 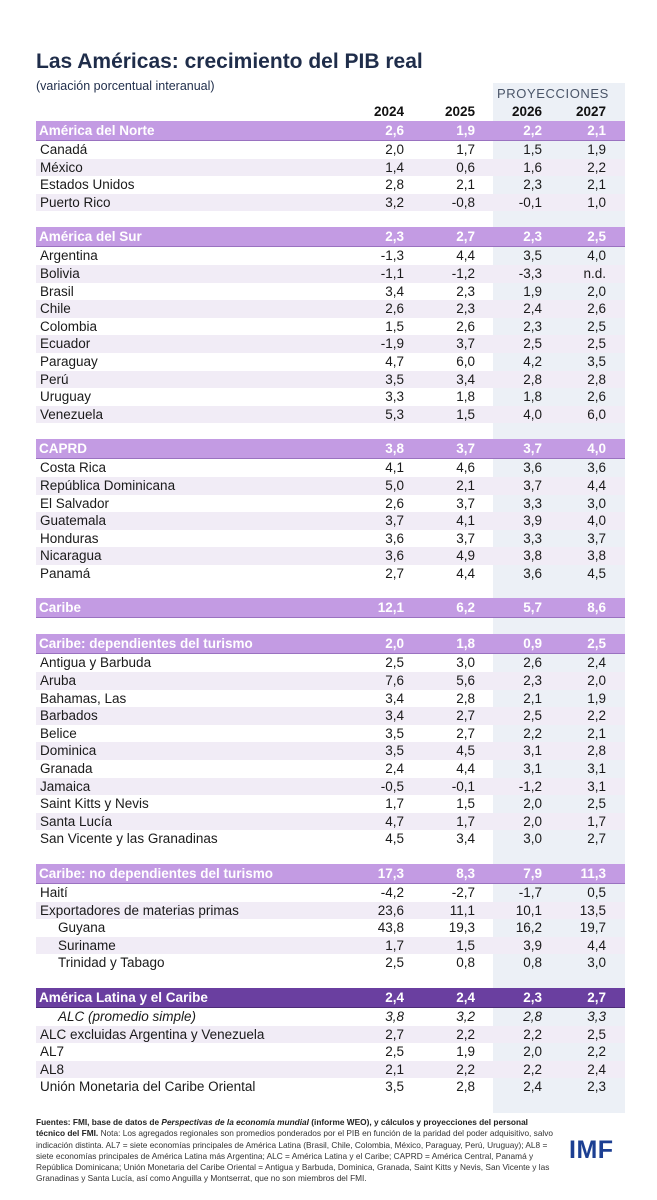 I want to click on value-2026: 1,8, so click(x=532, y=397).